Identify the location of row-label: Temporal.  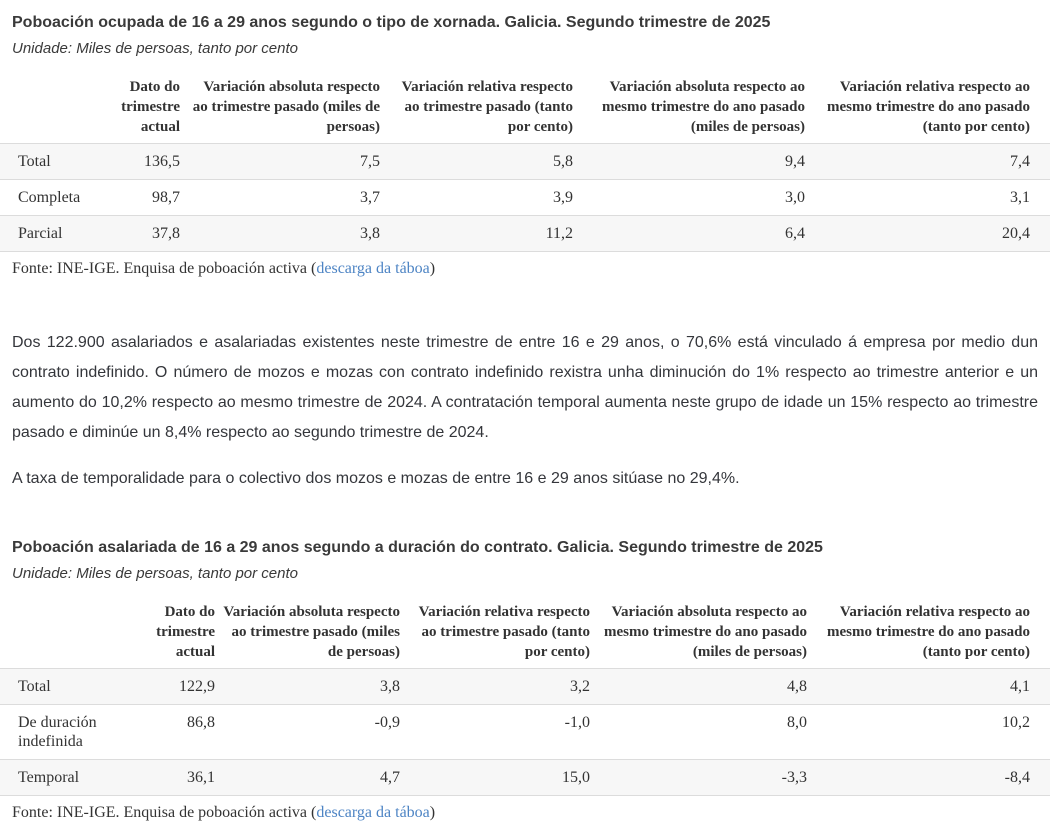
(56, 777).